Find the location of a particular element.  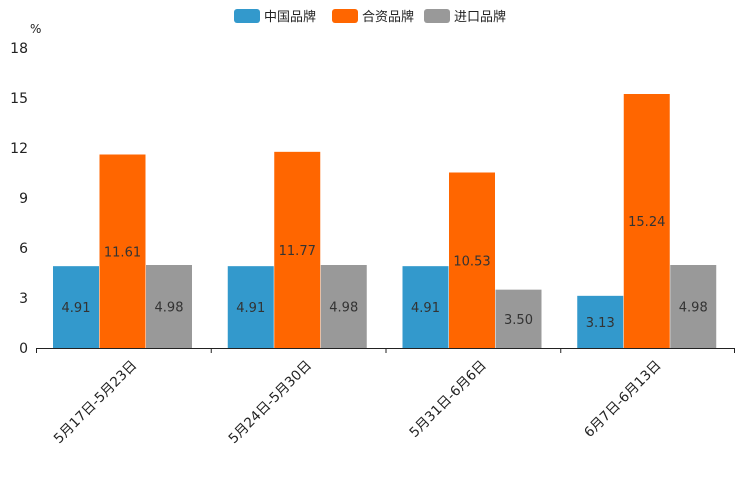

data-label: 3.50 is located at coordinates (518, 320).